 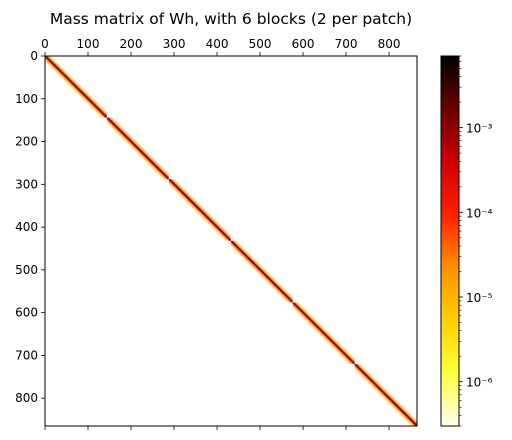 I want to click on y-tick-label: 200, so click(x=26, y=142).